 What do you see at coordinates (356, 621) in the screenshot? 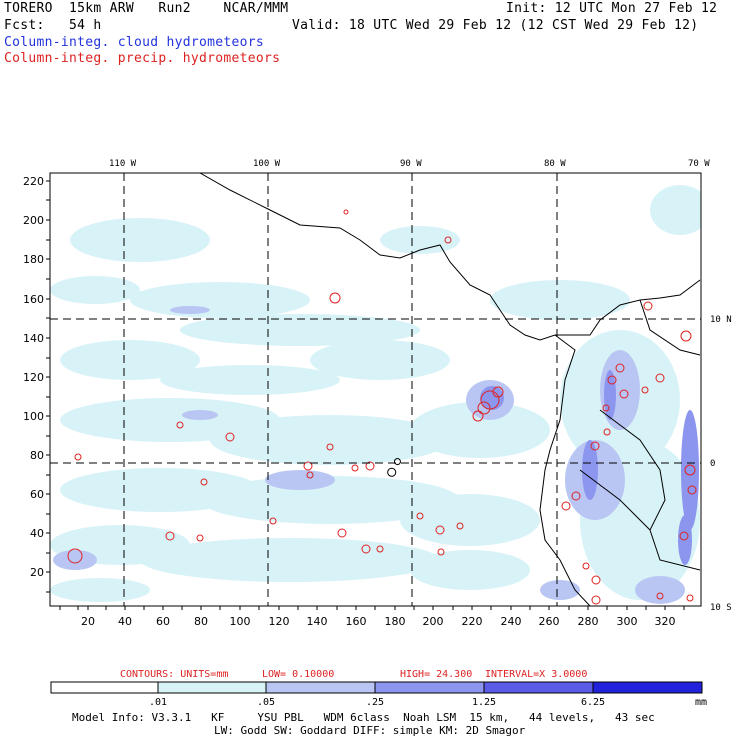
I see `x-tick-label: 160` at bounding box center [356, 621].